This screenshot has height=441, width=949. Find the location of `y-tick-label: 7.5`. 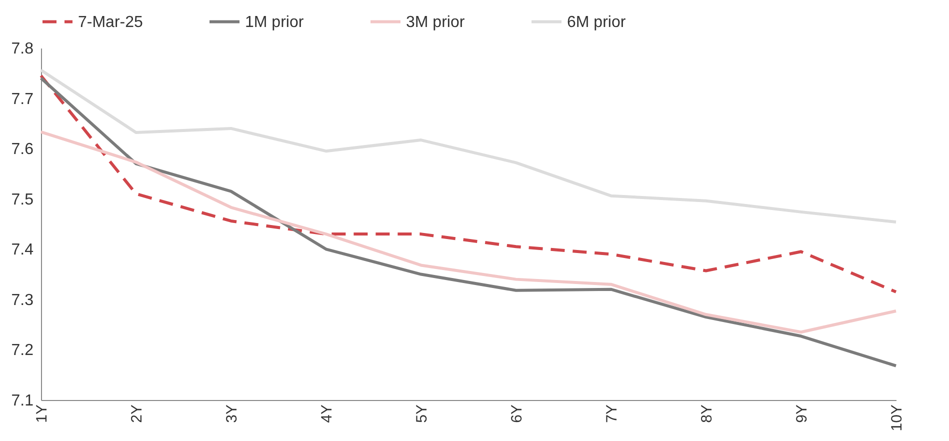

y-tick-label: 7.5 is located at coordinates (22, 199).